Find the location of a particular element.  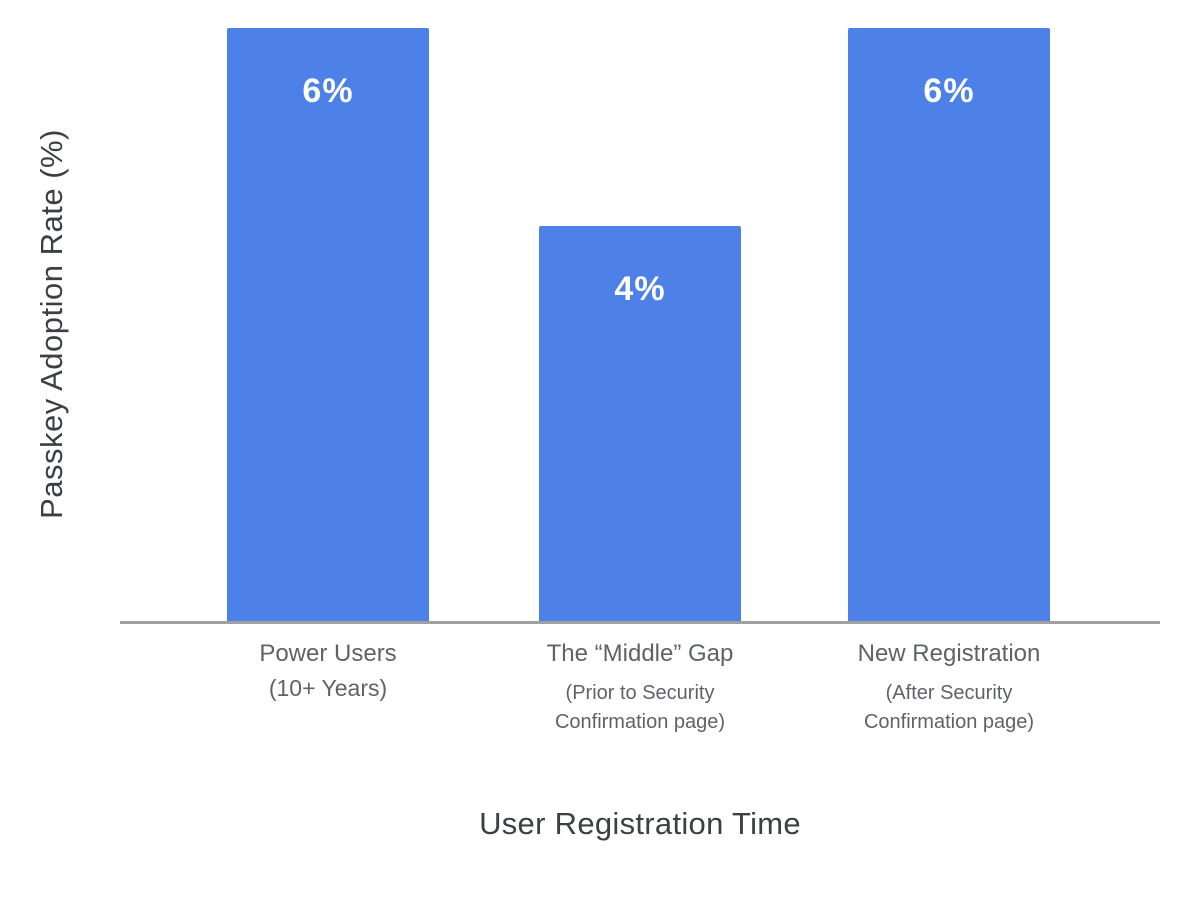

category-subtitle: (10+ Years) is located at coordinates (328, 688).